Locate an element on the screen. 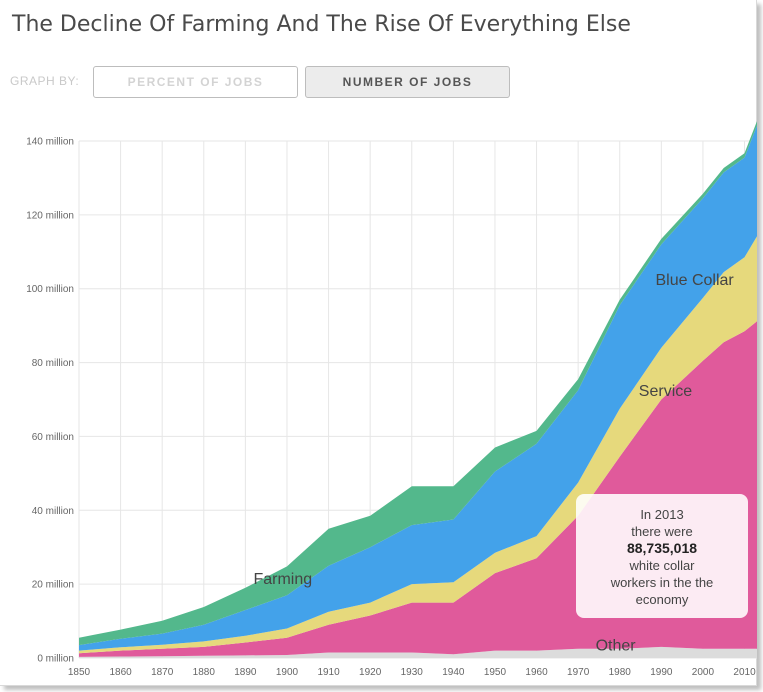 The image size is (763, 692). x-tick-label: 1890 is located at coordinates (245, 672).